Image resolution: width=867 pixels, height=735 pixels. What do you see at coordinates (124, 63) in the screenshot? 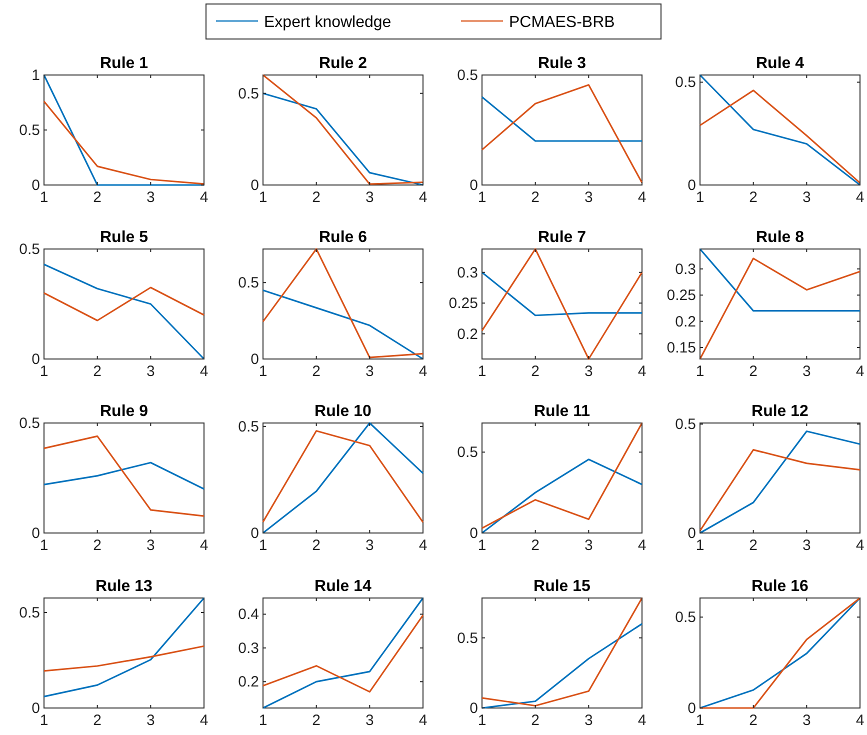
I see `chart-title: Rule 1` at bounding box center [124, 63].